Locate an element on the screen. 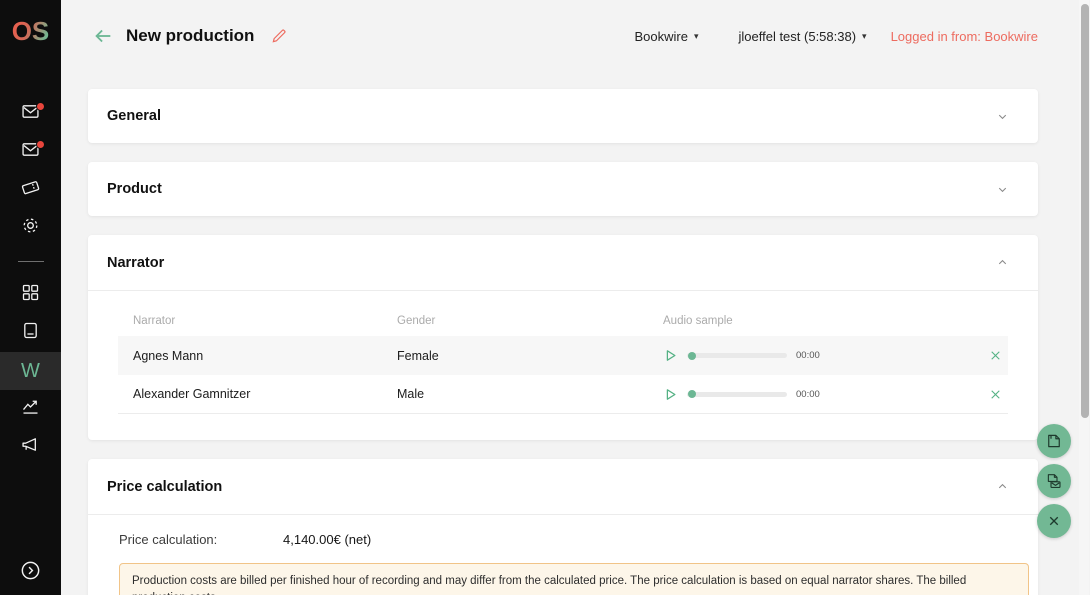  sidebar: OS is located at coordinates (30, 297).